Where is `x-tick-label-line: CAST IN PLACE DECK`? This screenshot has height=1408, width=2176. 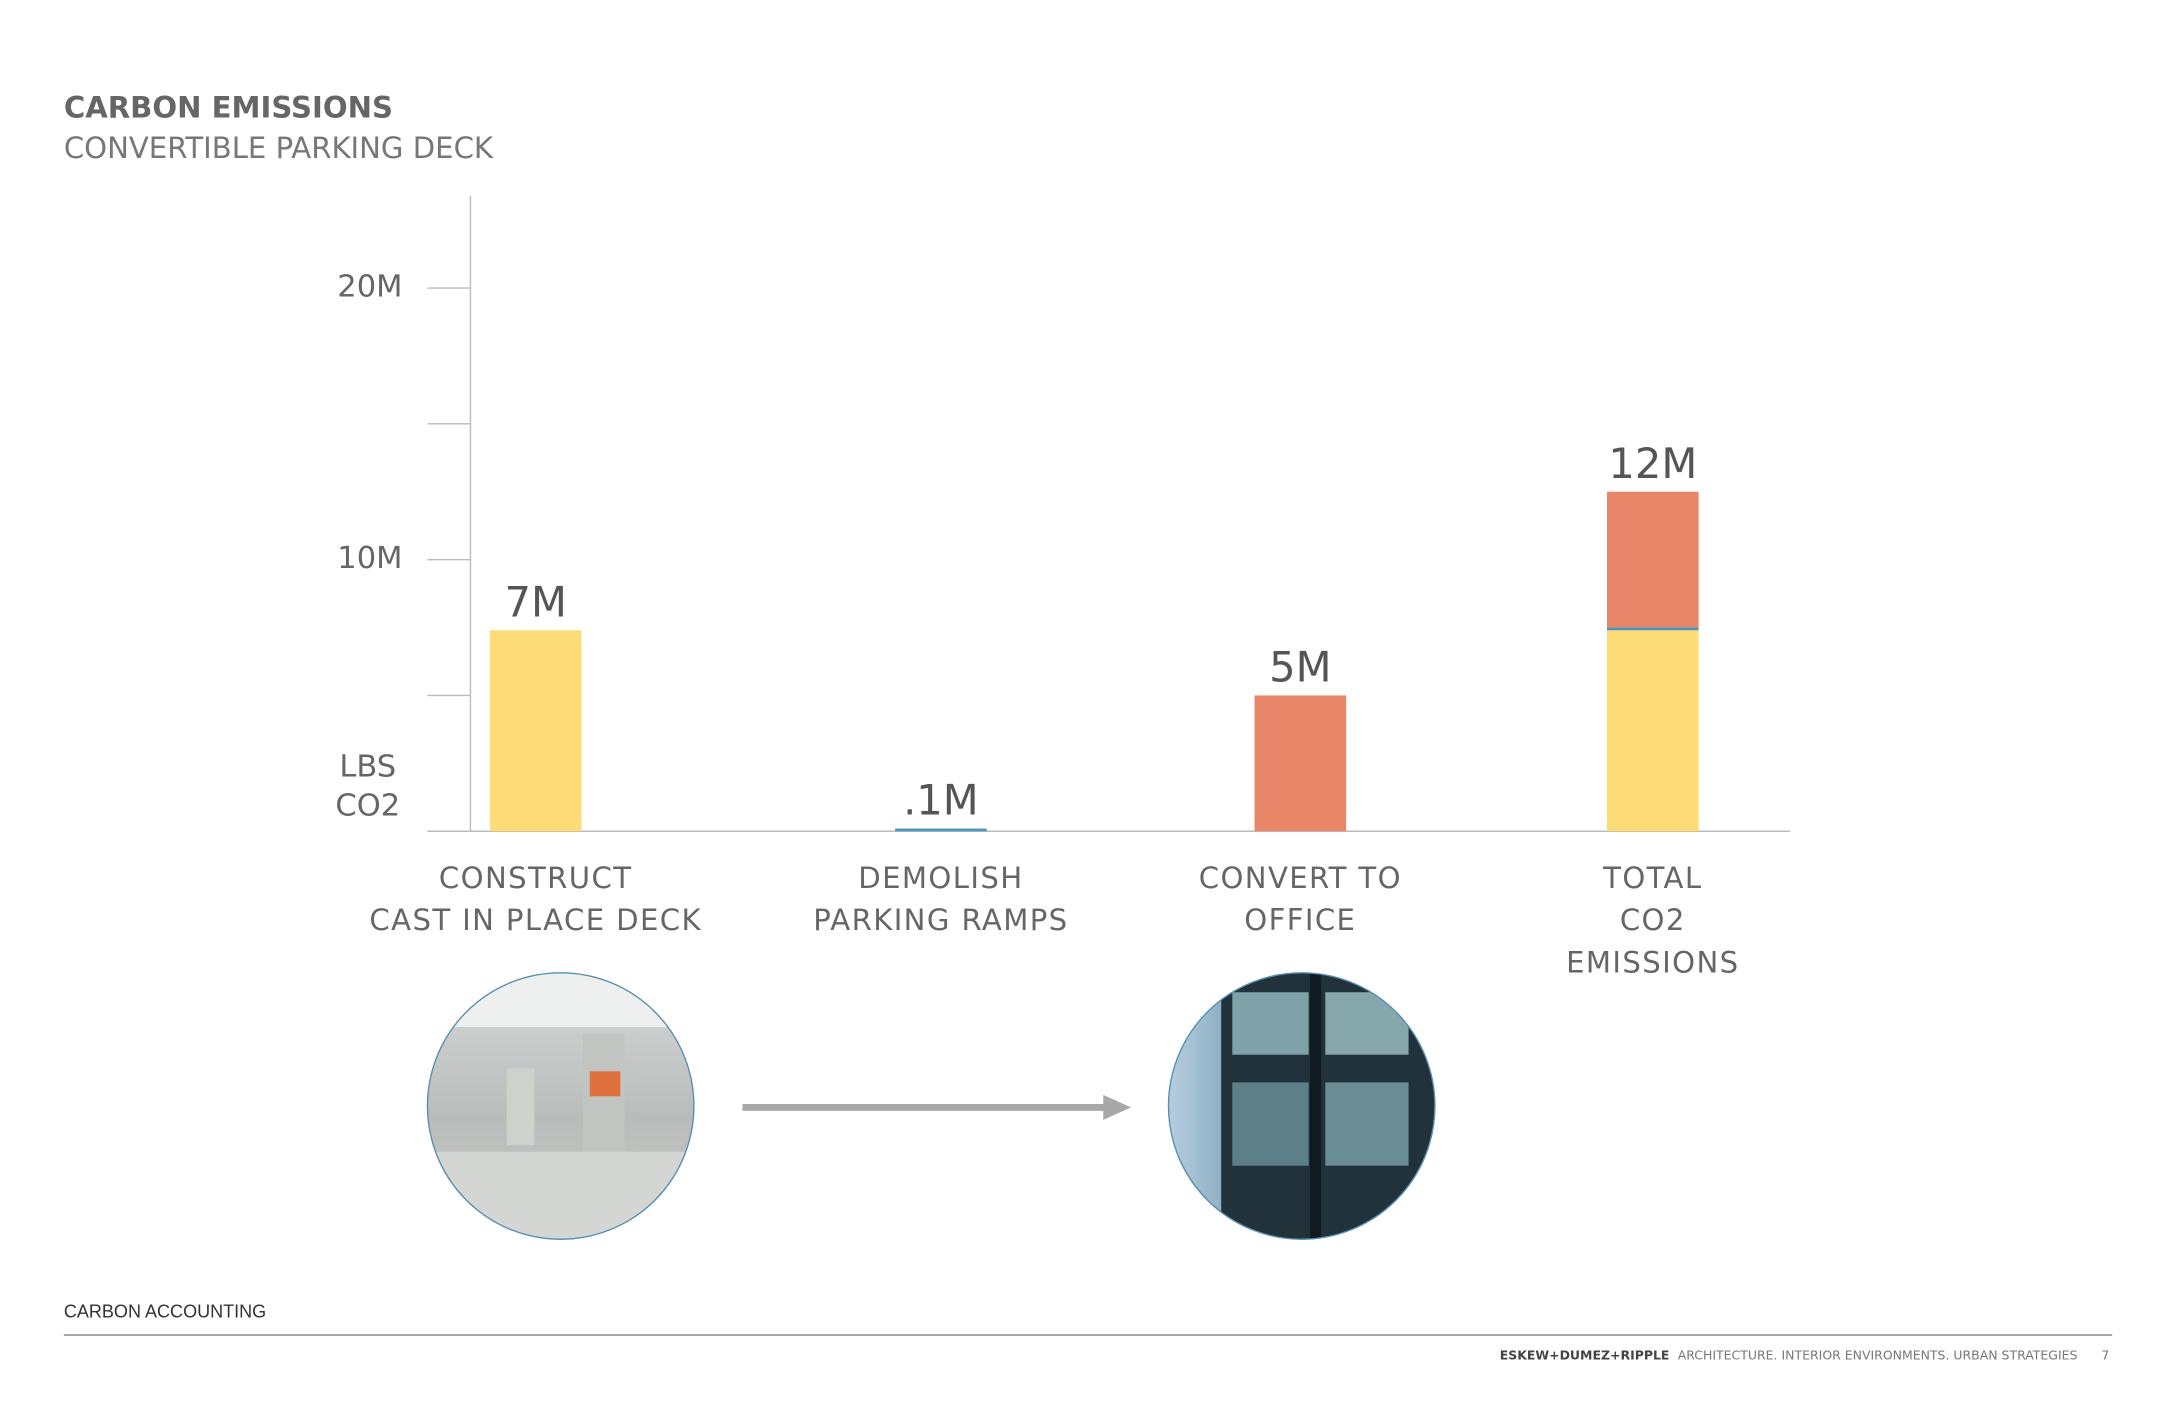 x-tick-label-line: CAST IN PLACE DECK is located at coordinates (535, 920).